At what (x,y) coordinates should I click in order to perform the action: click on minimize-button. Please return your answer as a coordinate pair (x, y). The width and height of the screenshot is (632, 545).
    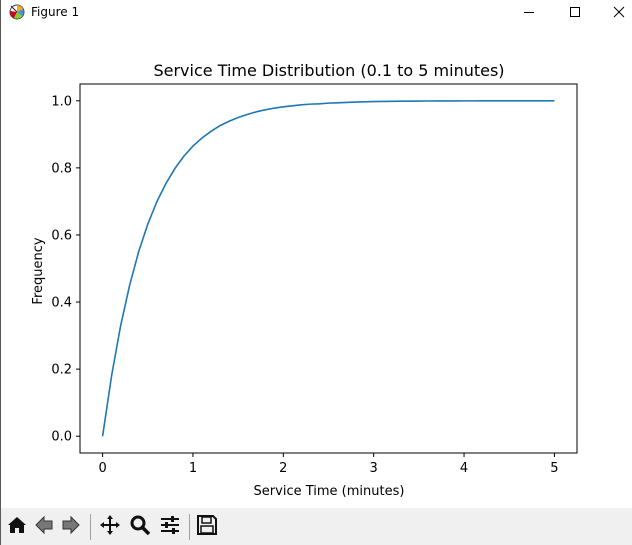
    Looking at the image, I should click on (529, 12).